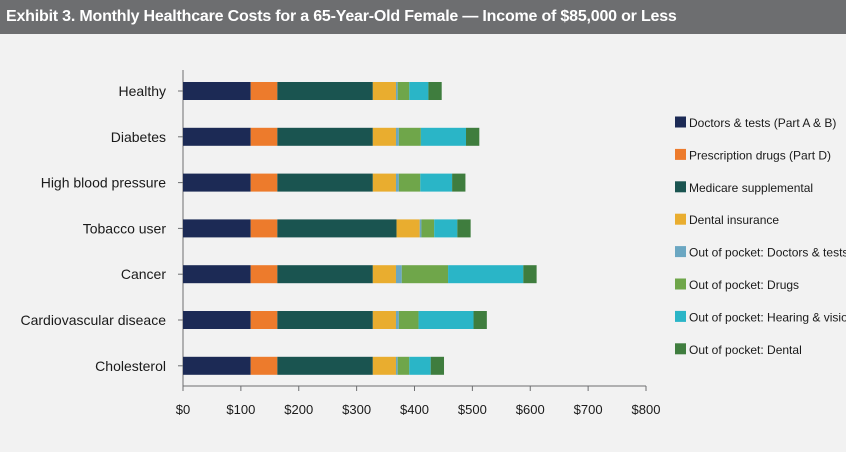  What do you see at coordinates (183, 409) in the screenshot?
I see `x-tick-label: $0` at bounding box center [183, 409].